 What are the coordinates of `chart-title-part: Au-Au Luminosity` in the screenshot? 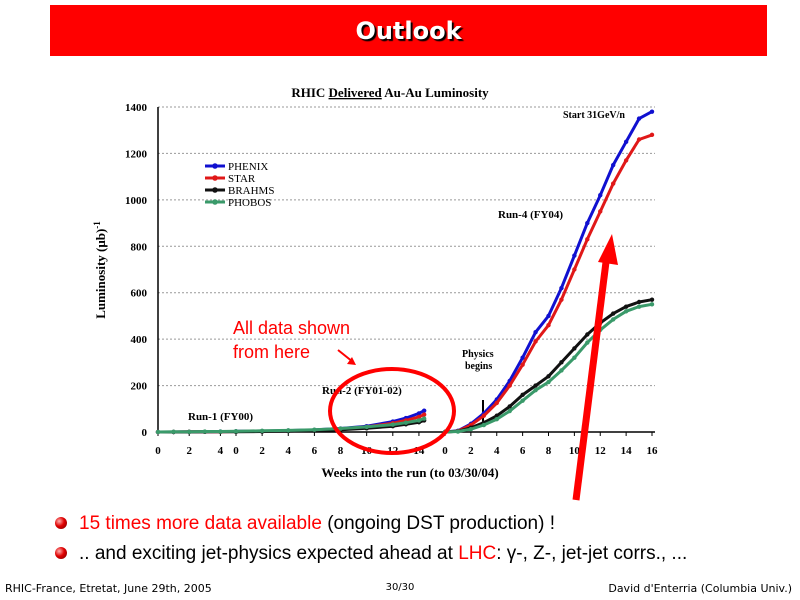 It's located at (435, 92).